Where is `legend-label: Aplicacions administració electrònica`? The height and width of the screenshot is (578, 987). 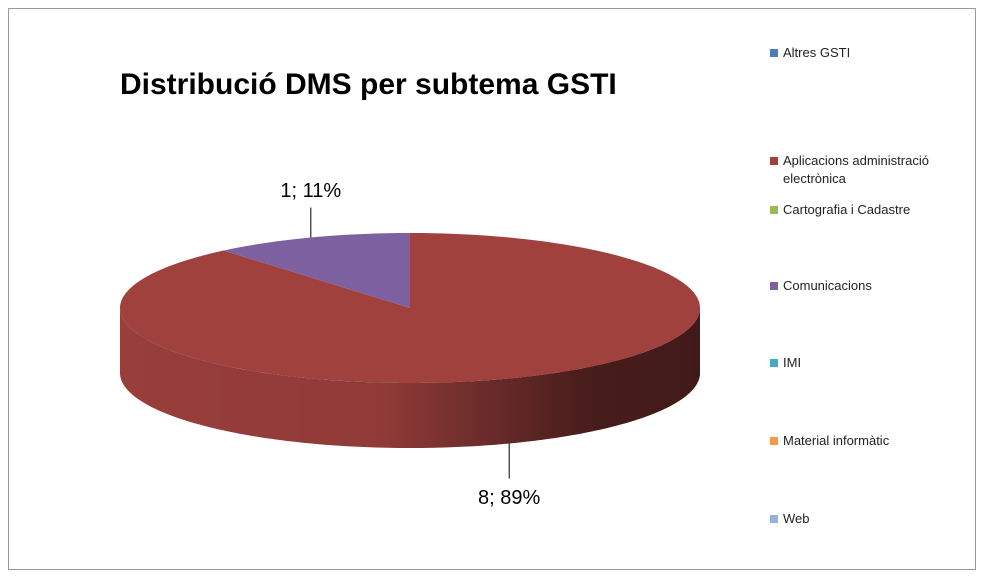 legend-label: Aplicacions administració electrònica is located at coordinates (856, 169).